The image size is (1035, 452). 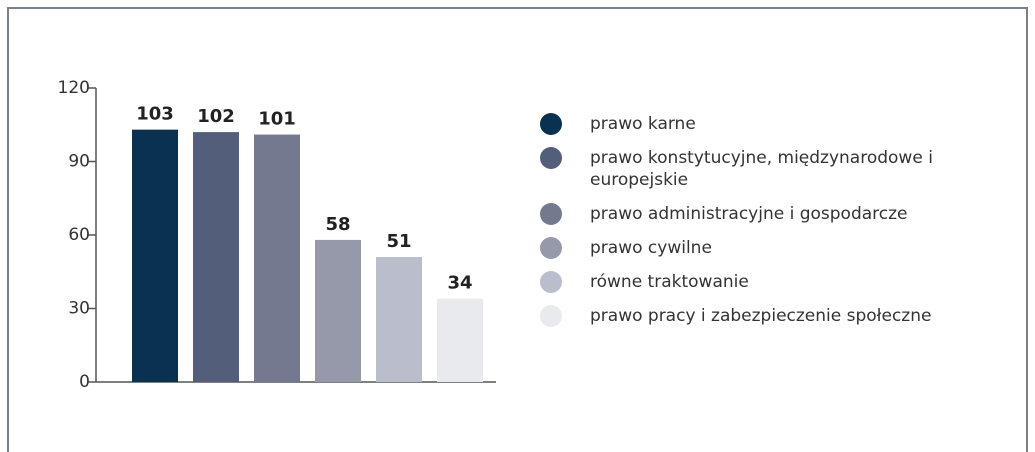 I want to click on legend-item: prawo pracy i zabezpieczenie społeczne, so click(x=775, y=316).